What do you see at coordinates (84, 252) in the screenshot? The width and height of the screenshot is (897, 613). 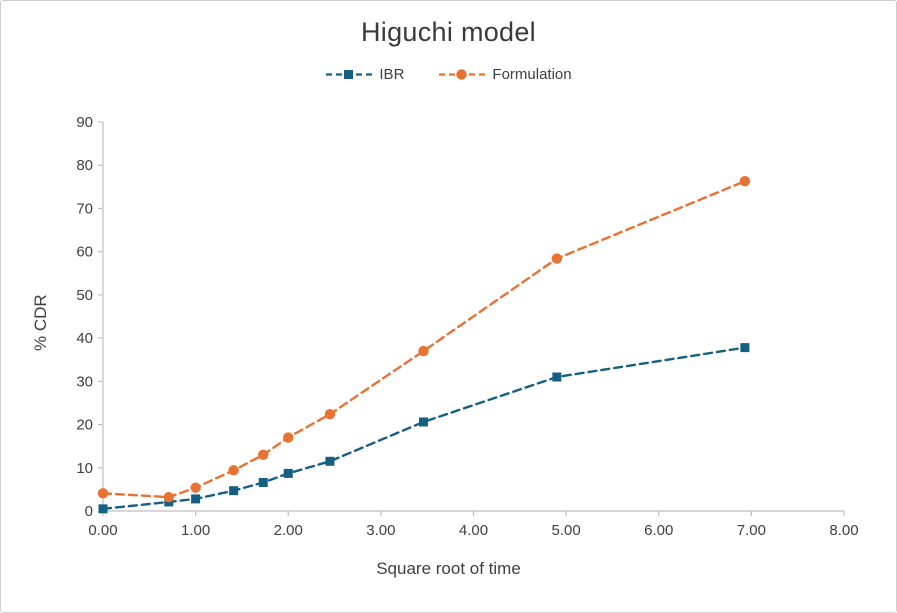 I see `svg-text: 60` at bounding box center [84, 252].